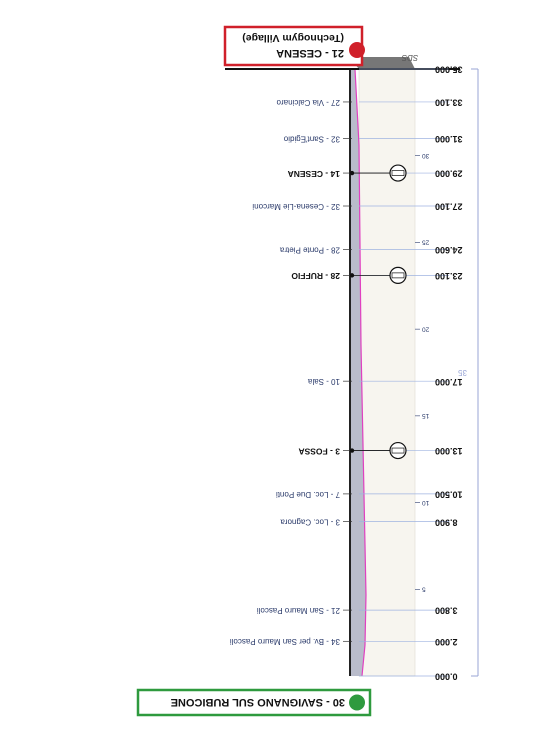 This screenshot has height=750, width=559. I want to click on distance-label: 8.900, so click(446, 522).